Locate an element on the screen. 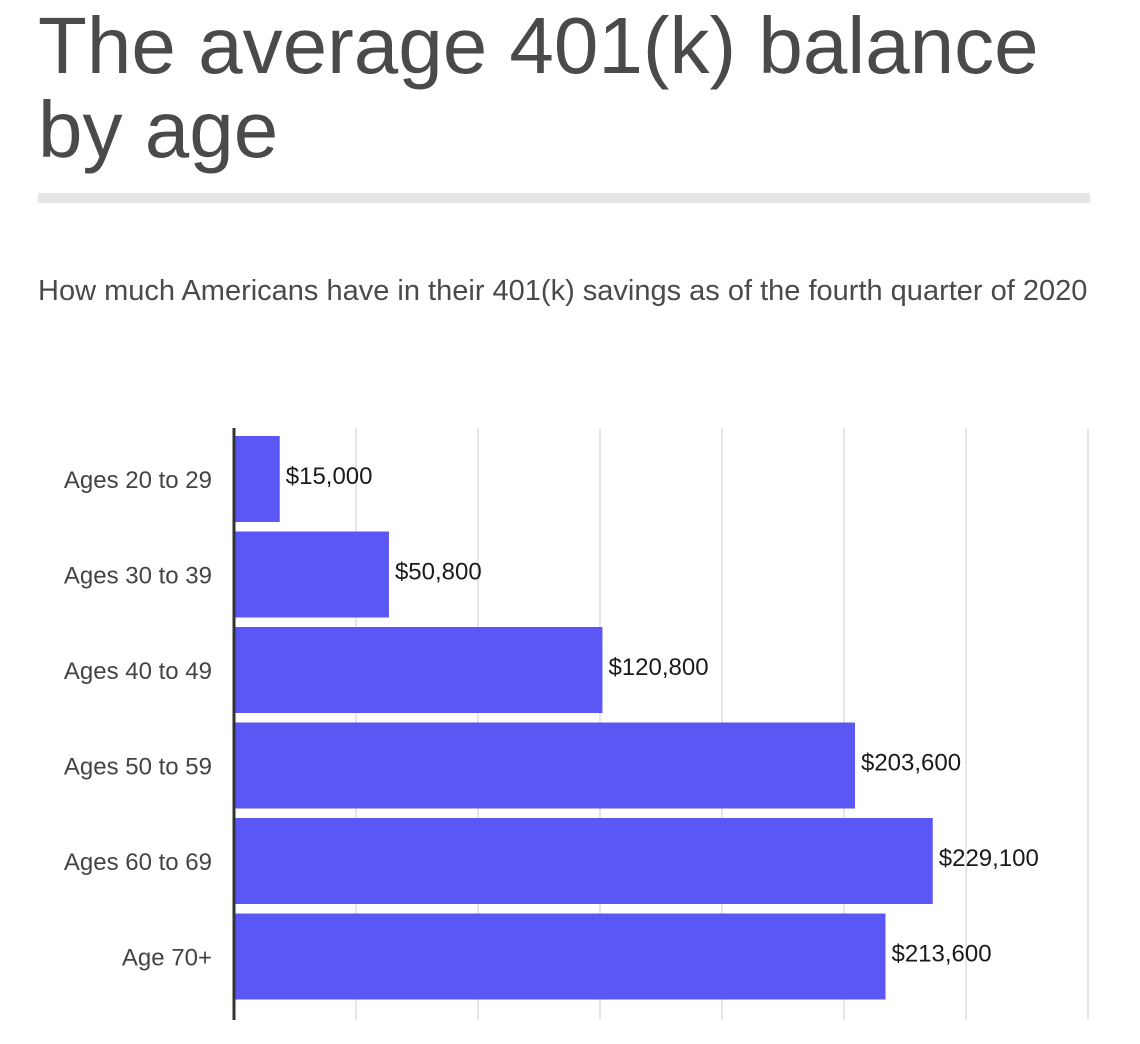 The width and height of the screenshot is (1140, 1044). value-label: $50,800 is located at coordinates (438, 572).